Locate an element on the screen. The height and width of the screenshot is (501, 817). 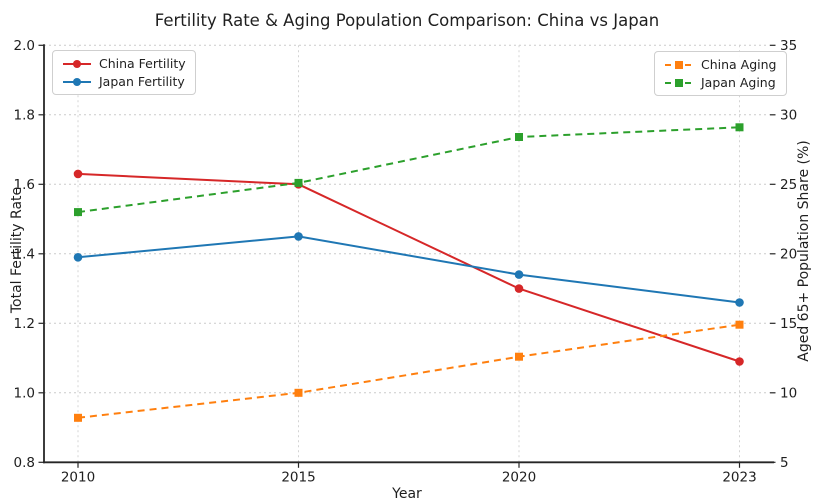
x-tick-label: 2020 is located at coordinates (519, 477).